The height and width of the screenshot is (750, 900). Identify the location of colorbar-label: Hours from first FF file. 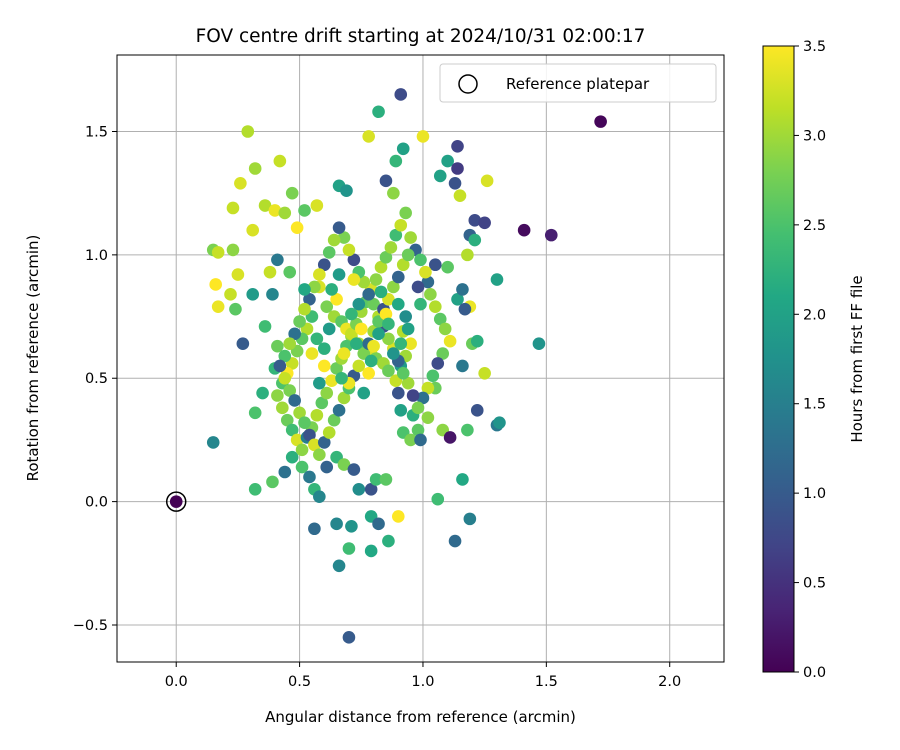
(857, 358).